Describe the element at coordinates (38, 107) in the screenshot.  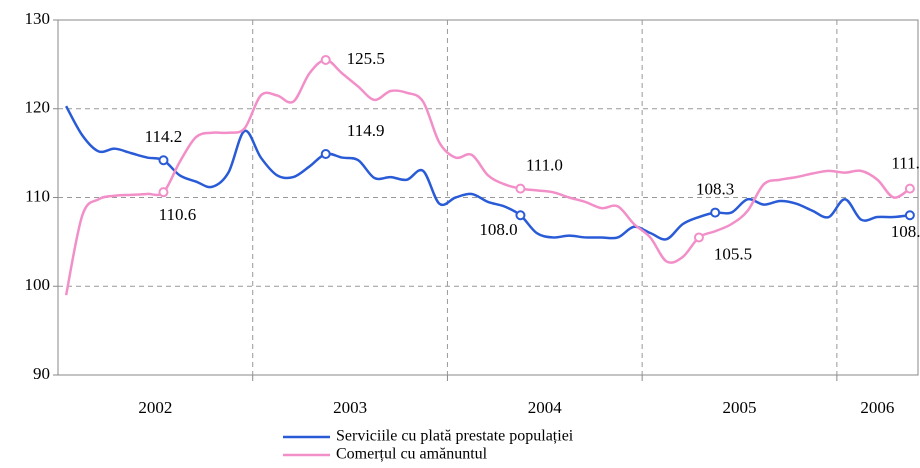
I see `y-tick-label: 120` at that location.